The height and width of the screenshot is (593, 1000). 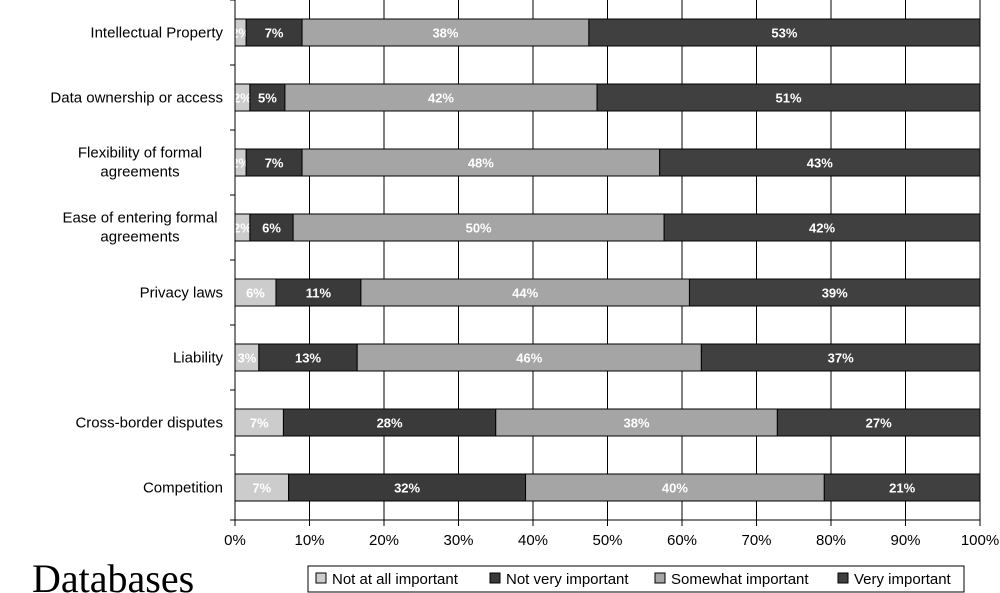 I want to click on bar-value-label: 28%, so click(x=390, y=423).